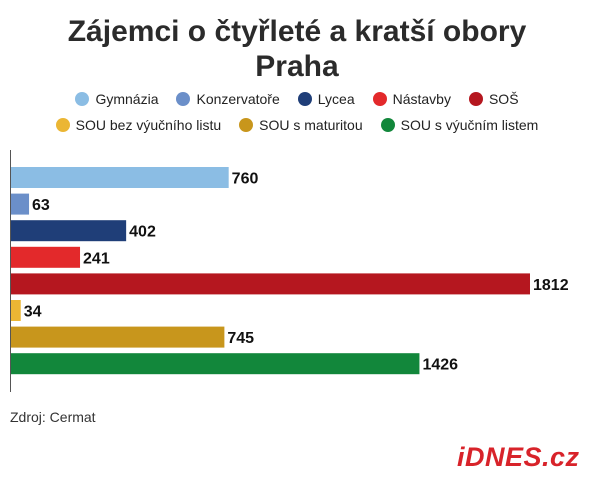 The width and height of the screenshot is (594, 486). I want to click on legend-item-sou-s-maturitou: SOU s maturitou, so click(301, 125).